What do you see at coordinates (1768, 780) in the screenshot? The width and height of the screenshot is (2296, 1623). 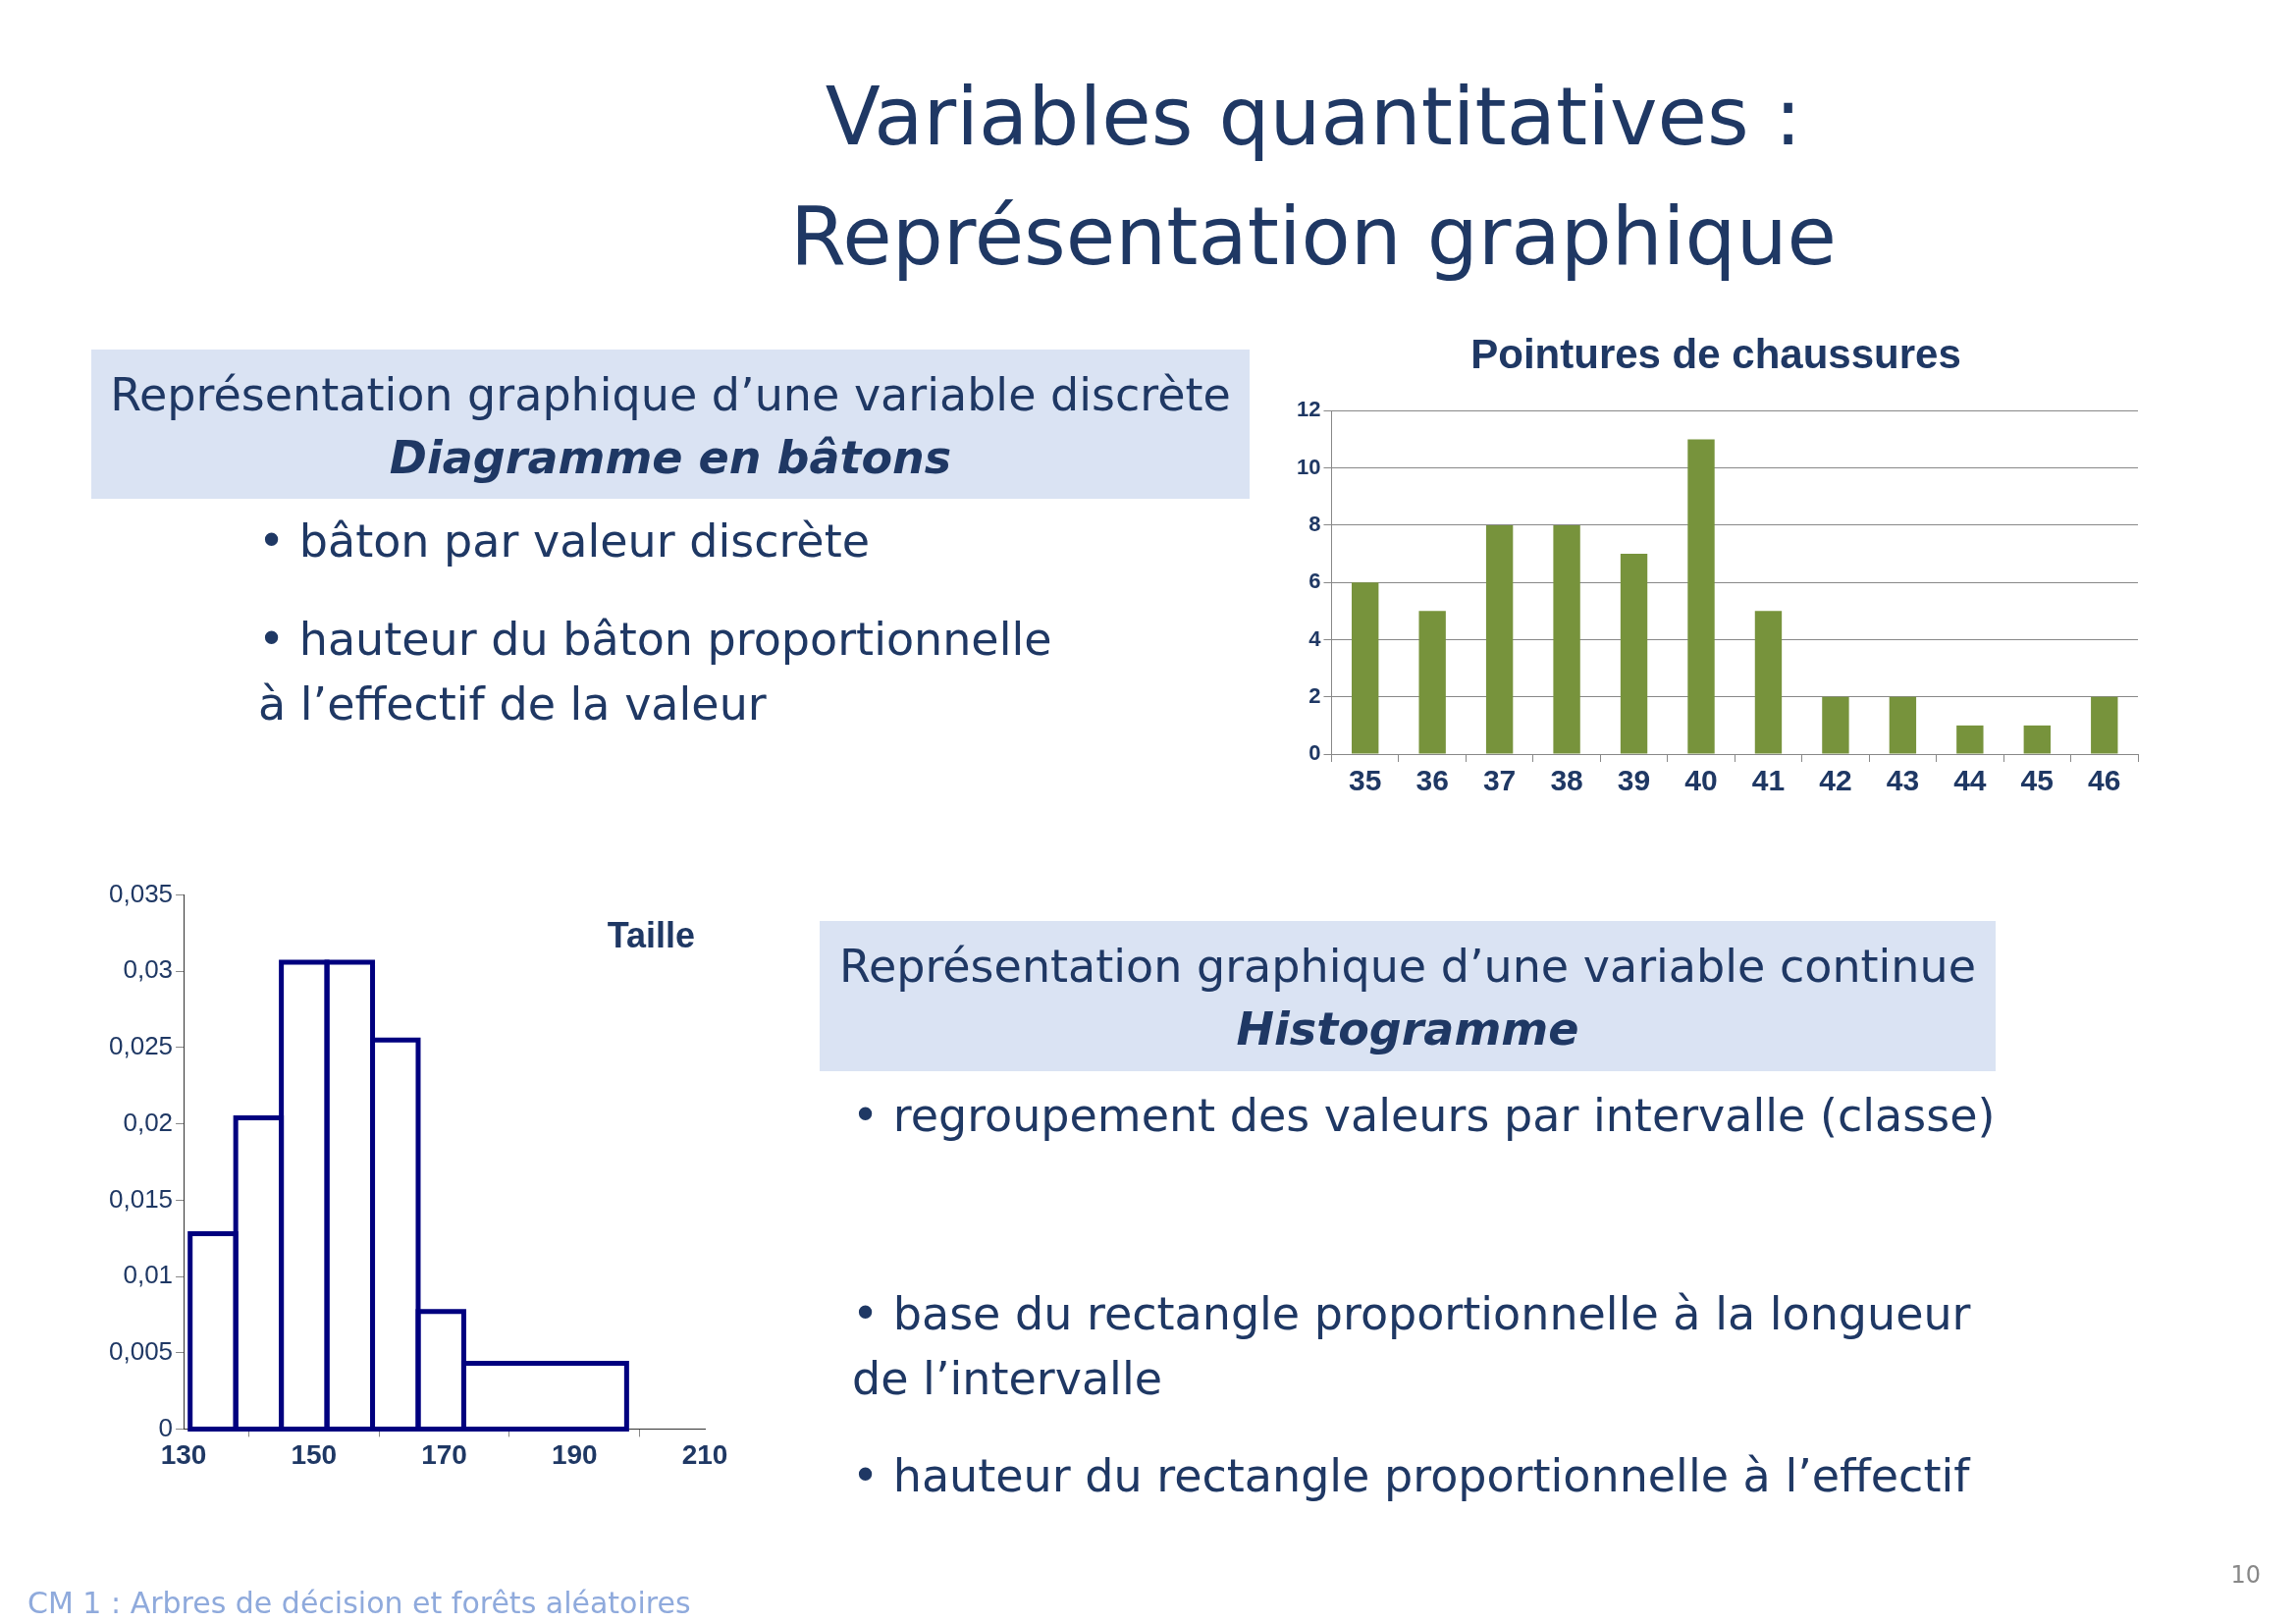 I see `x-tick-label: 41` at bounding box center [1768, 780].